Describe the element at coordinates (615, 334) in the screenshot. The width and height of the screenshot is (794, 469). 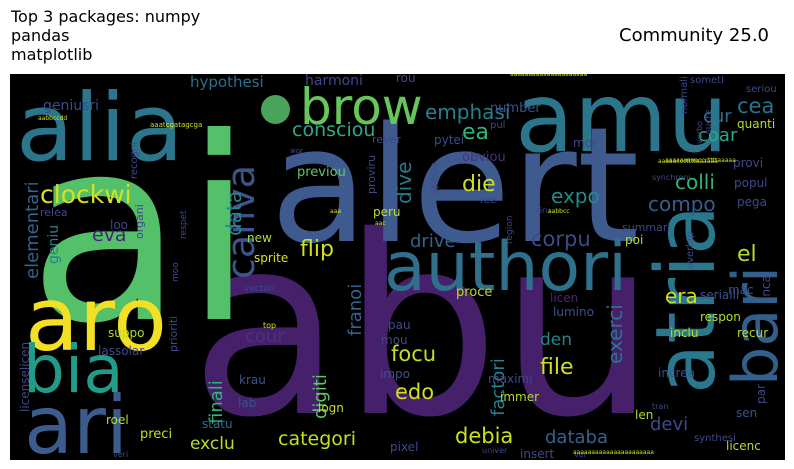
I see `word-exerci: exerci` at that location.